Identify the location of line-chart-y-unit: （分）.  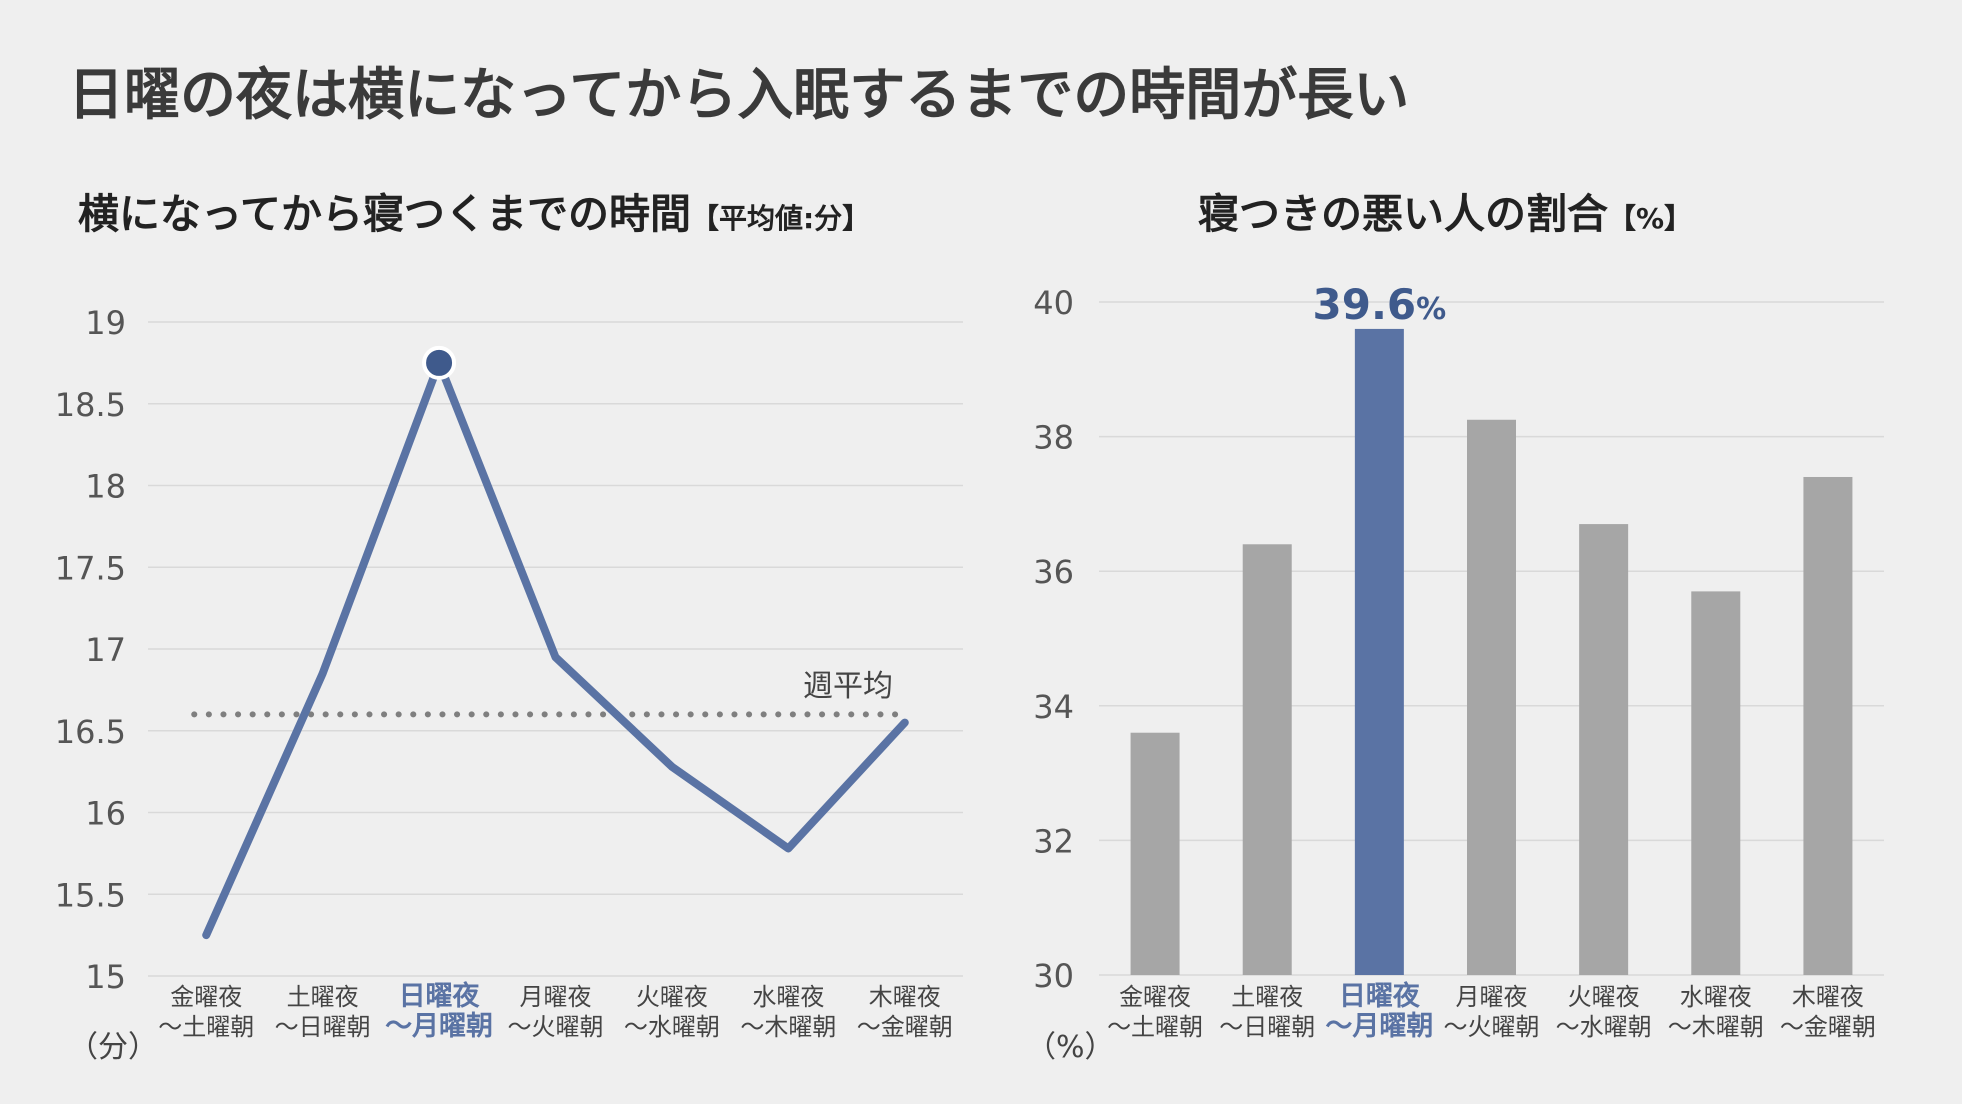
(113, 1047).